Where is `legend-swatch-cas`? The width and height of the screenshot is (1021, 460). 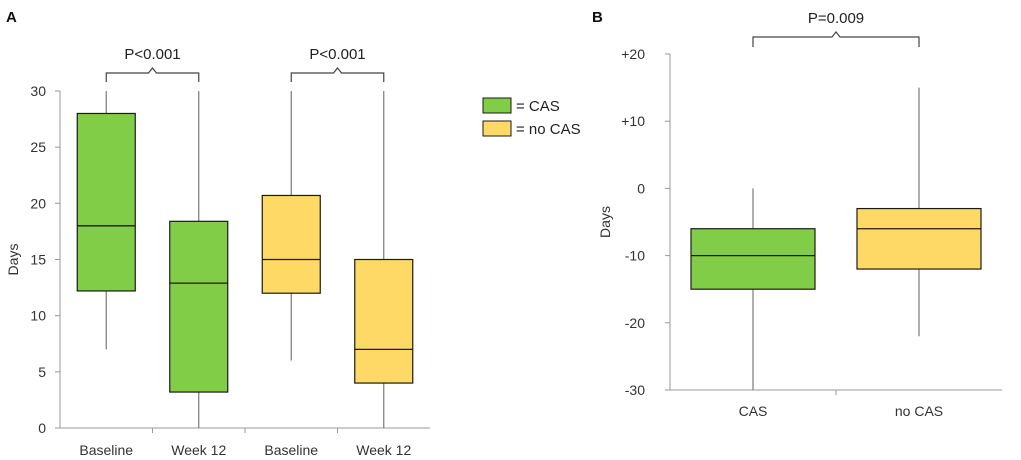 legend-swatch-cas is located at coordinates (497, 105).